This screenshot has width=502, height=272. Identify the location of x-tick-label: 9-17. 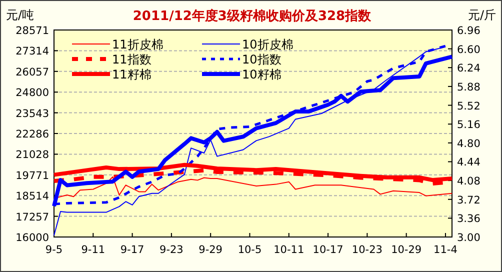
(132, 250).